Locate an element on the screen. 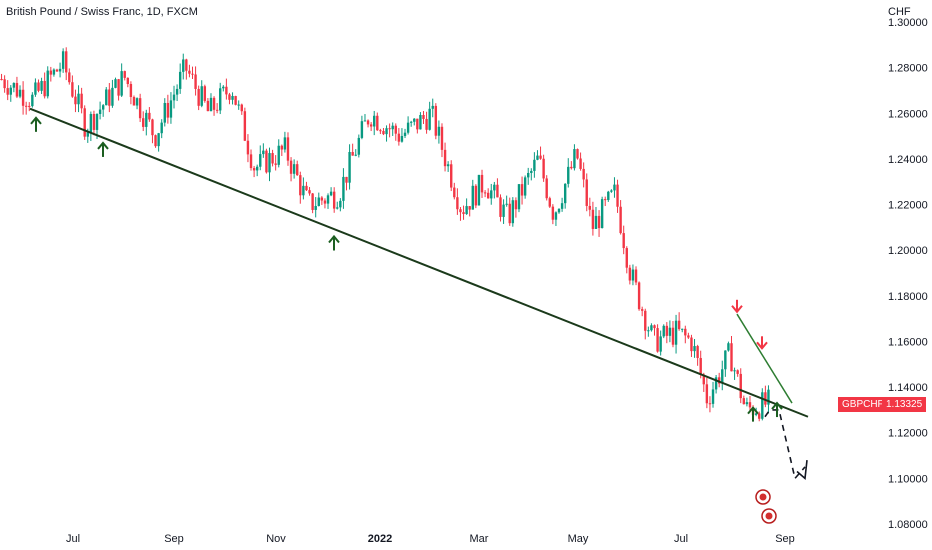 This screenshot has width=932, height=550. event-icon-dot is located at coordinates (769, 516).